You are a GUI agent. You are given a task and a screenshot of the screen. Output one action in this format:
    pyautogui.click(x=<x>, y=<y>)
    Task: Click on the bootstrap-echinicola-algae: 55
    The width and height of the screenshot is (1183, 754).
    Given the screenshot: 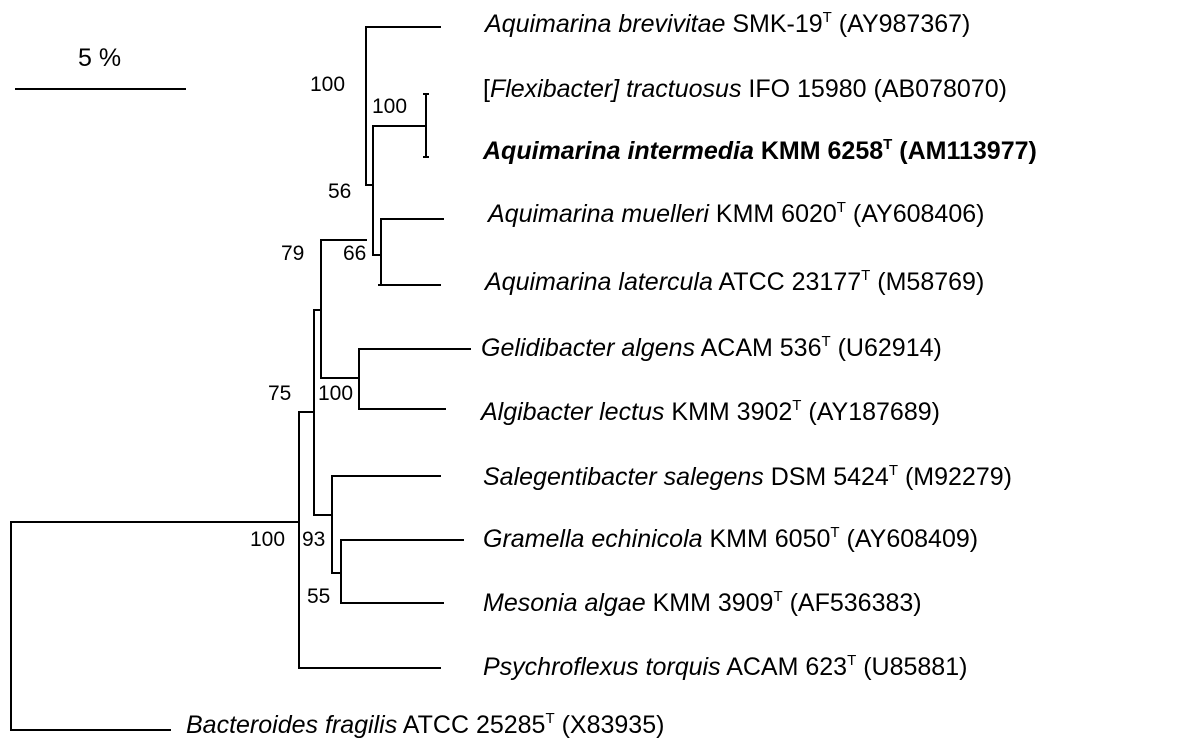 What is the action you would take?
    pyautogui.click(x=319, y=596)
    